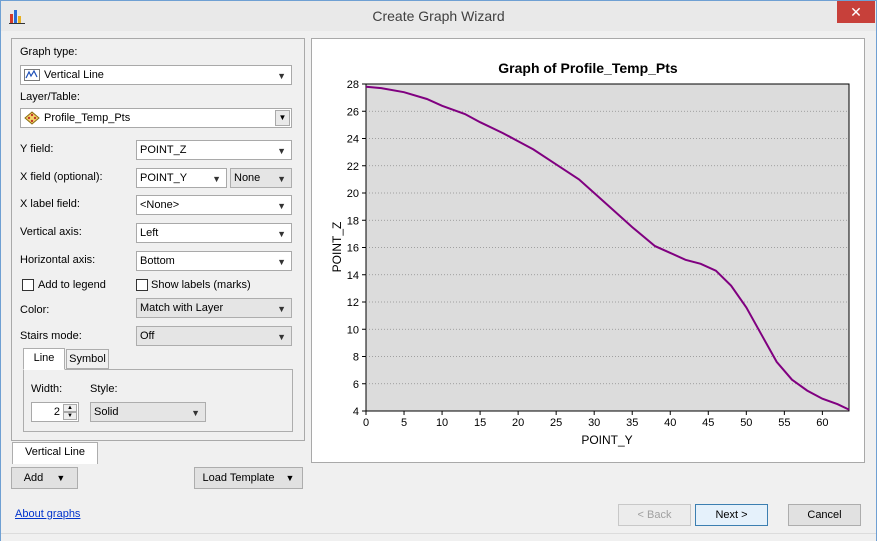 This screenshot has width=877, height=541. Describe the element at coordinates (148, 412) in the screenshot. I see `line-style-select: Solid ▼` at that location.